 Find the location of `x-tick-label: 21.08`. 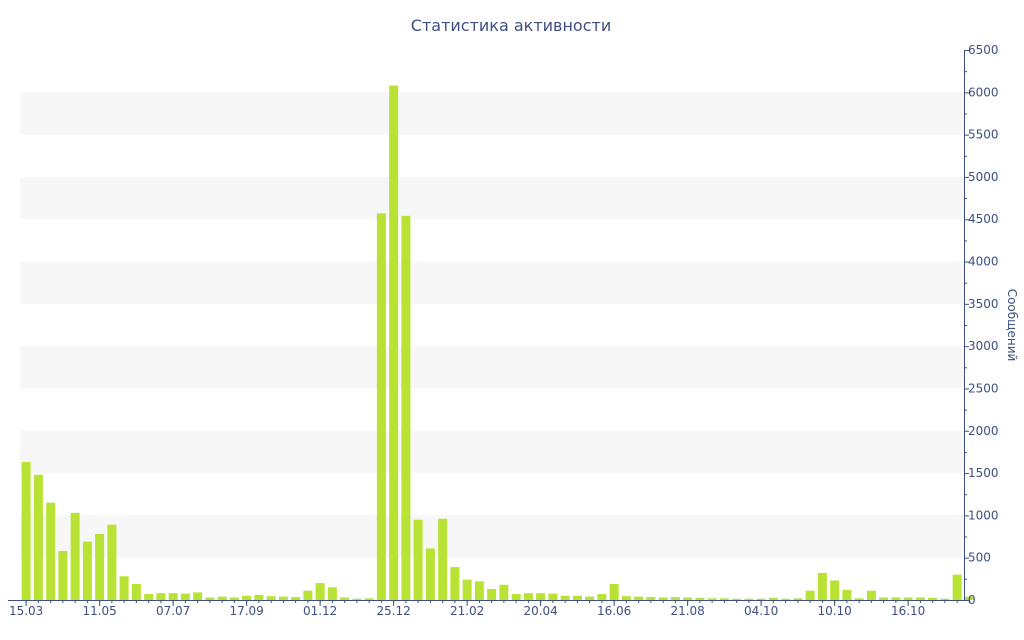

x-tick-label: 21.08 is located at coordinates (687, 611).